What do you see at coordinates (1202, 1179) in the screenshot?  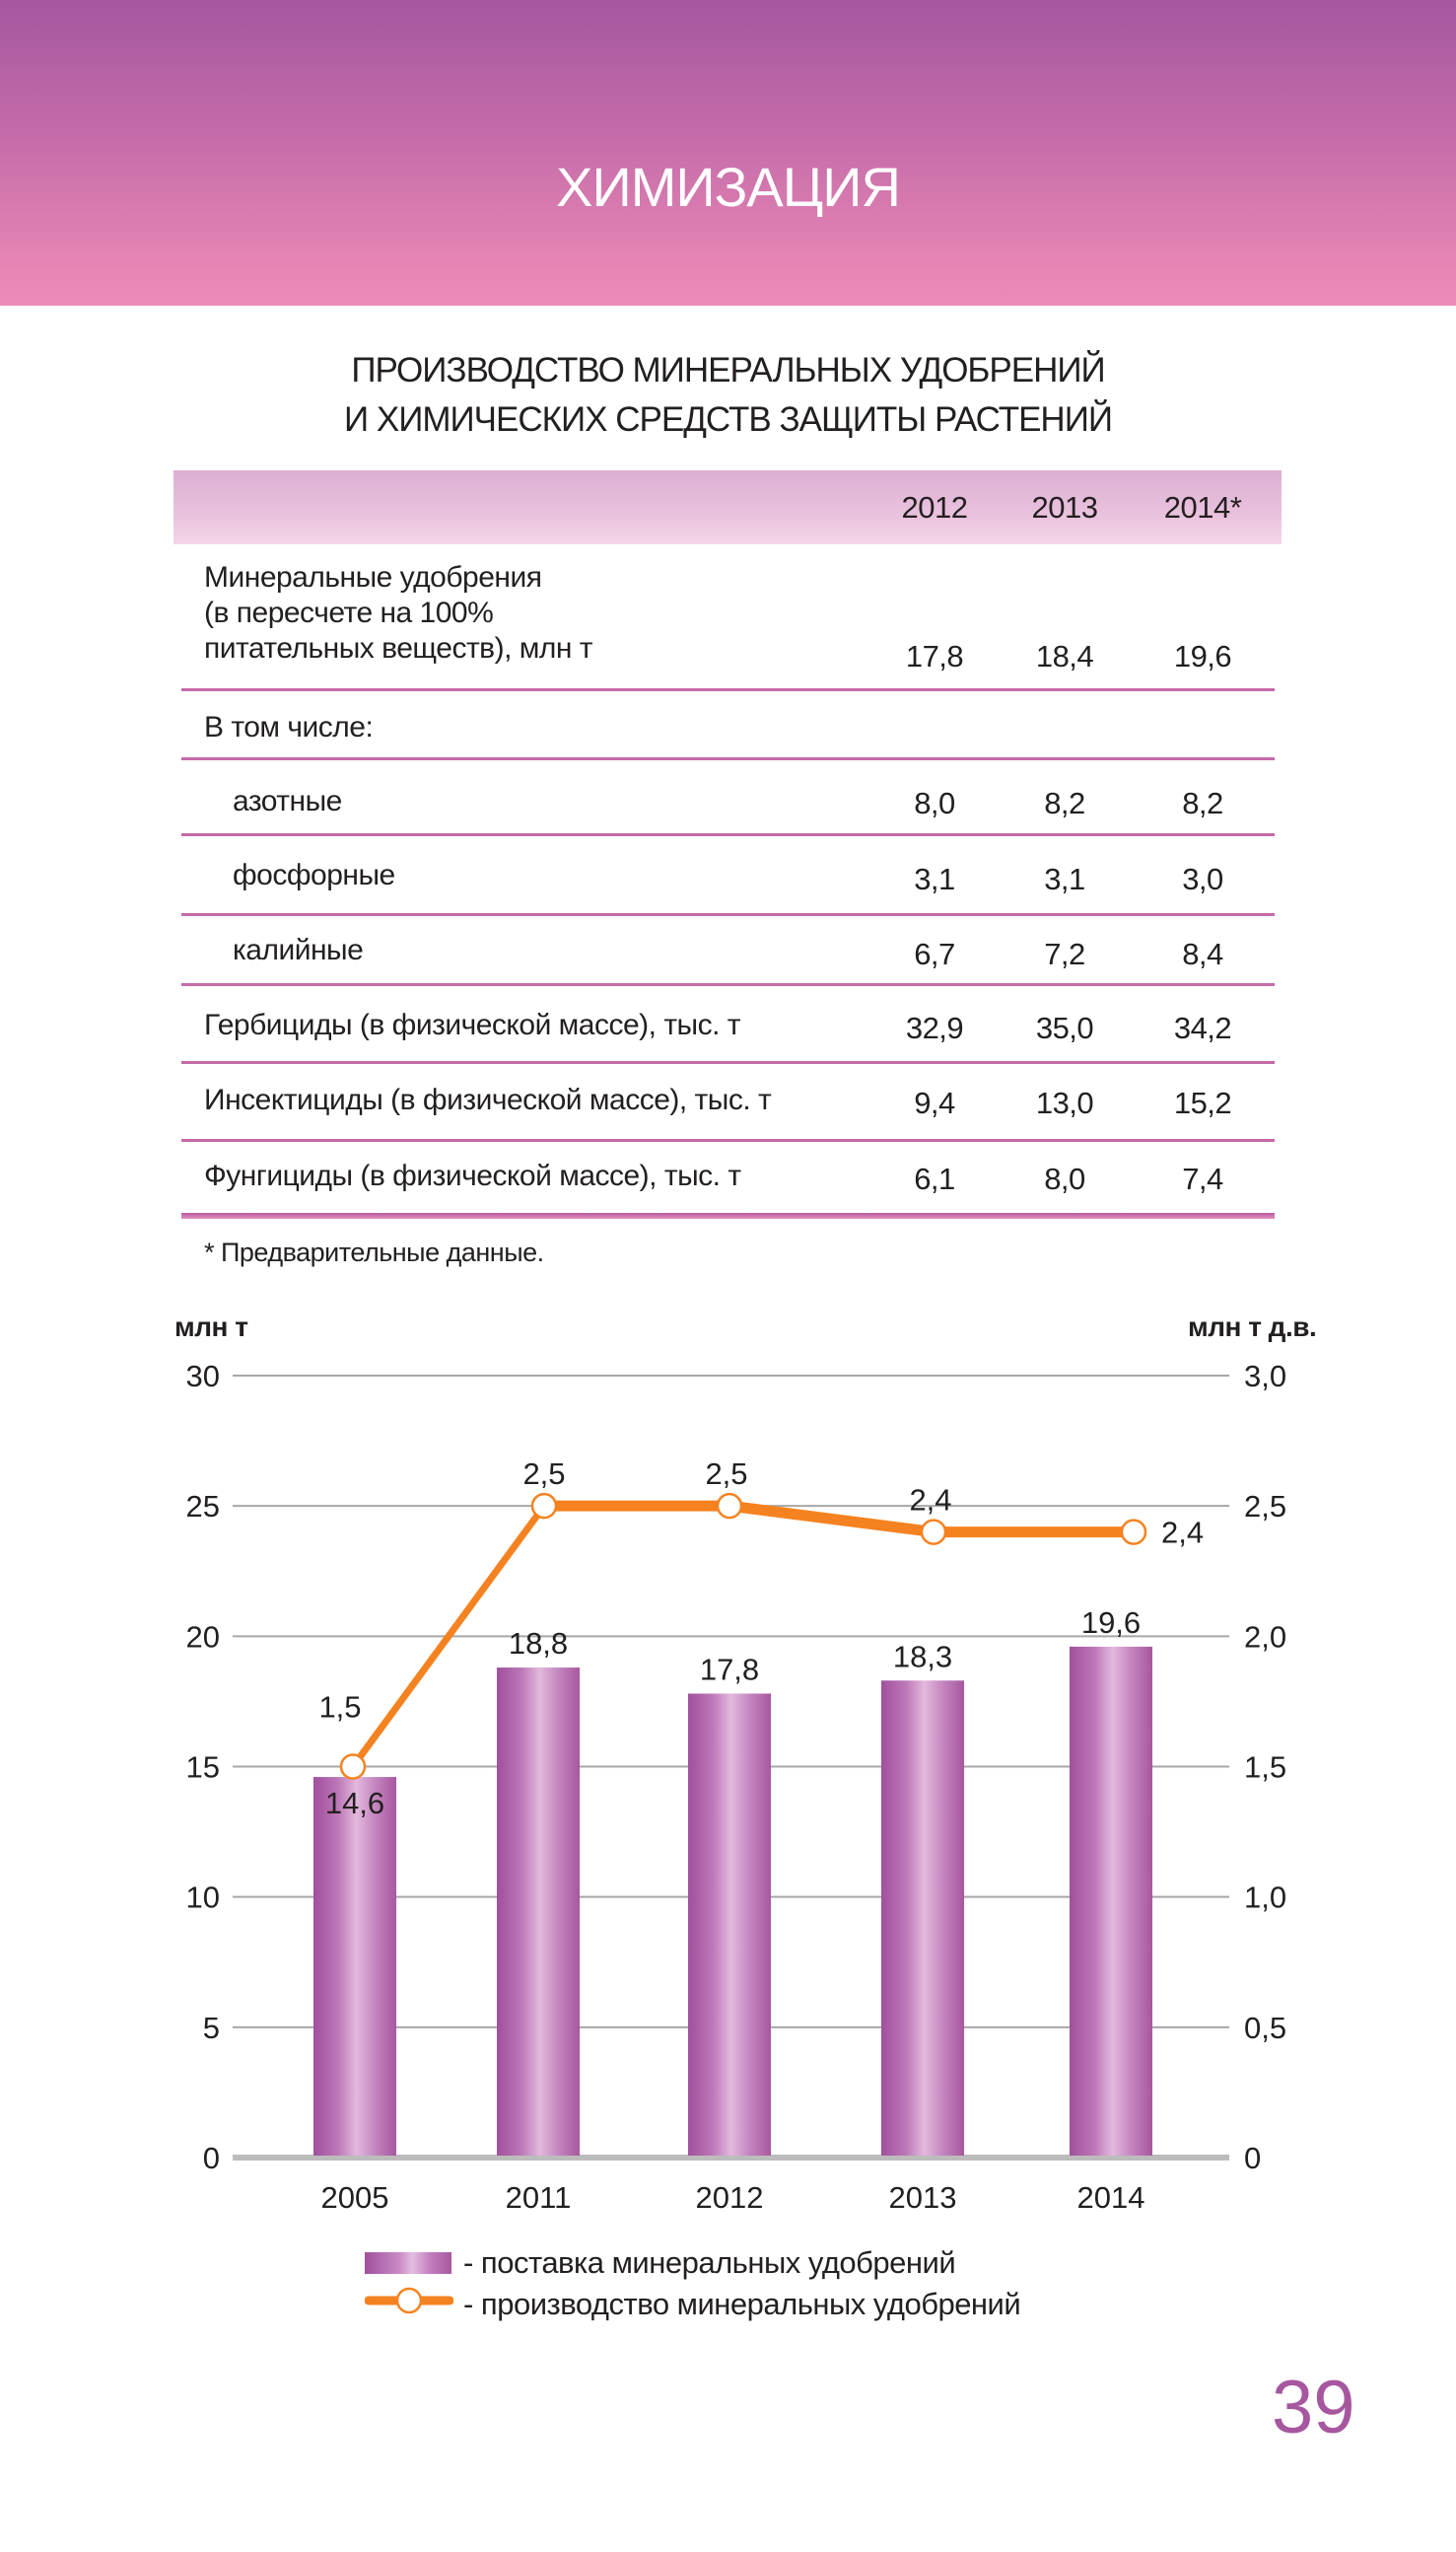 I see `table-cell: 7,4` at bounding box center [1202, 1179].